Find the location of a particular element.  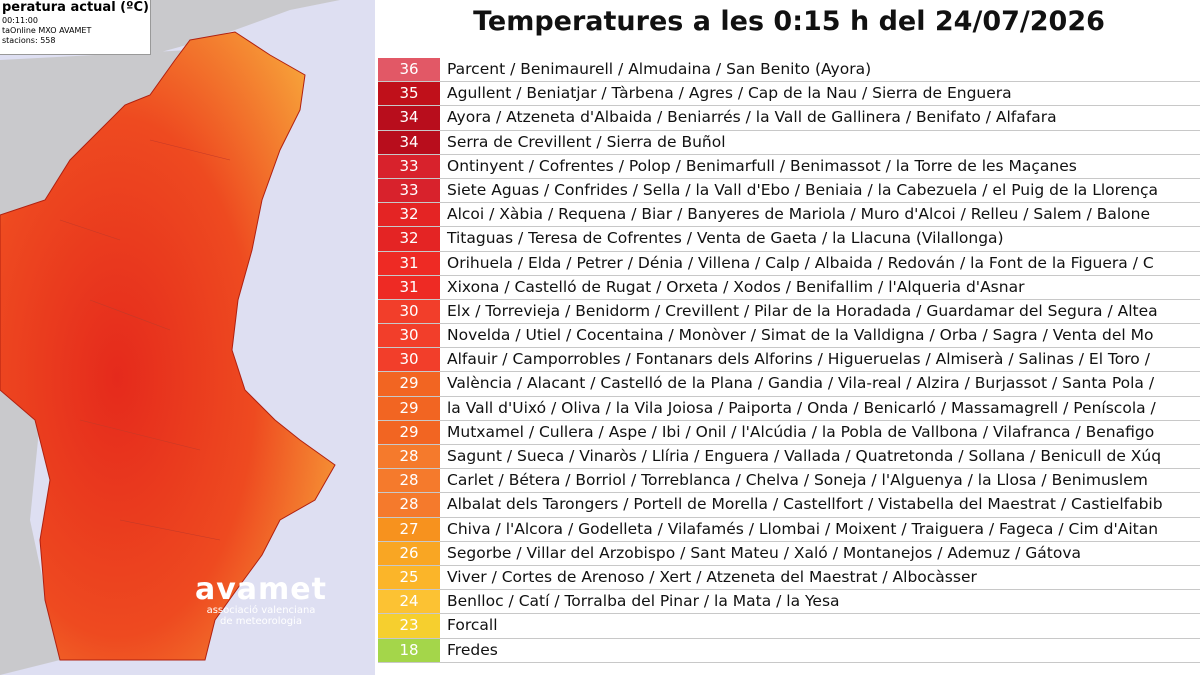

legend-text: stacions: 558 is located at coordinates (29, 40).